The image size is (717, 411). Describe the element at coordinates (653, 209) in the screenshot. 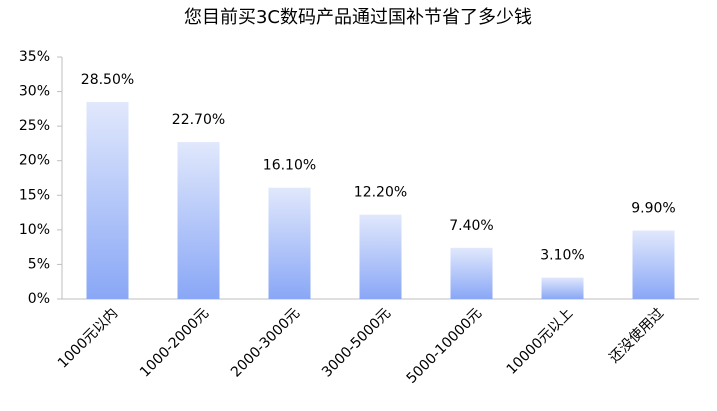

I see `value-label: 9.90%` at that location.